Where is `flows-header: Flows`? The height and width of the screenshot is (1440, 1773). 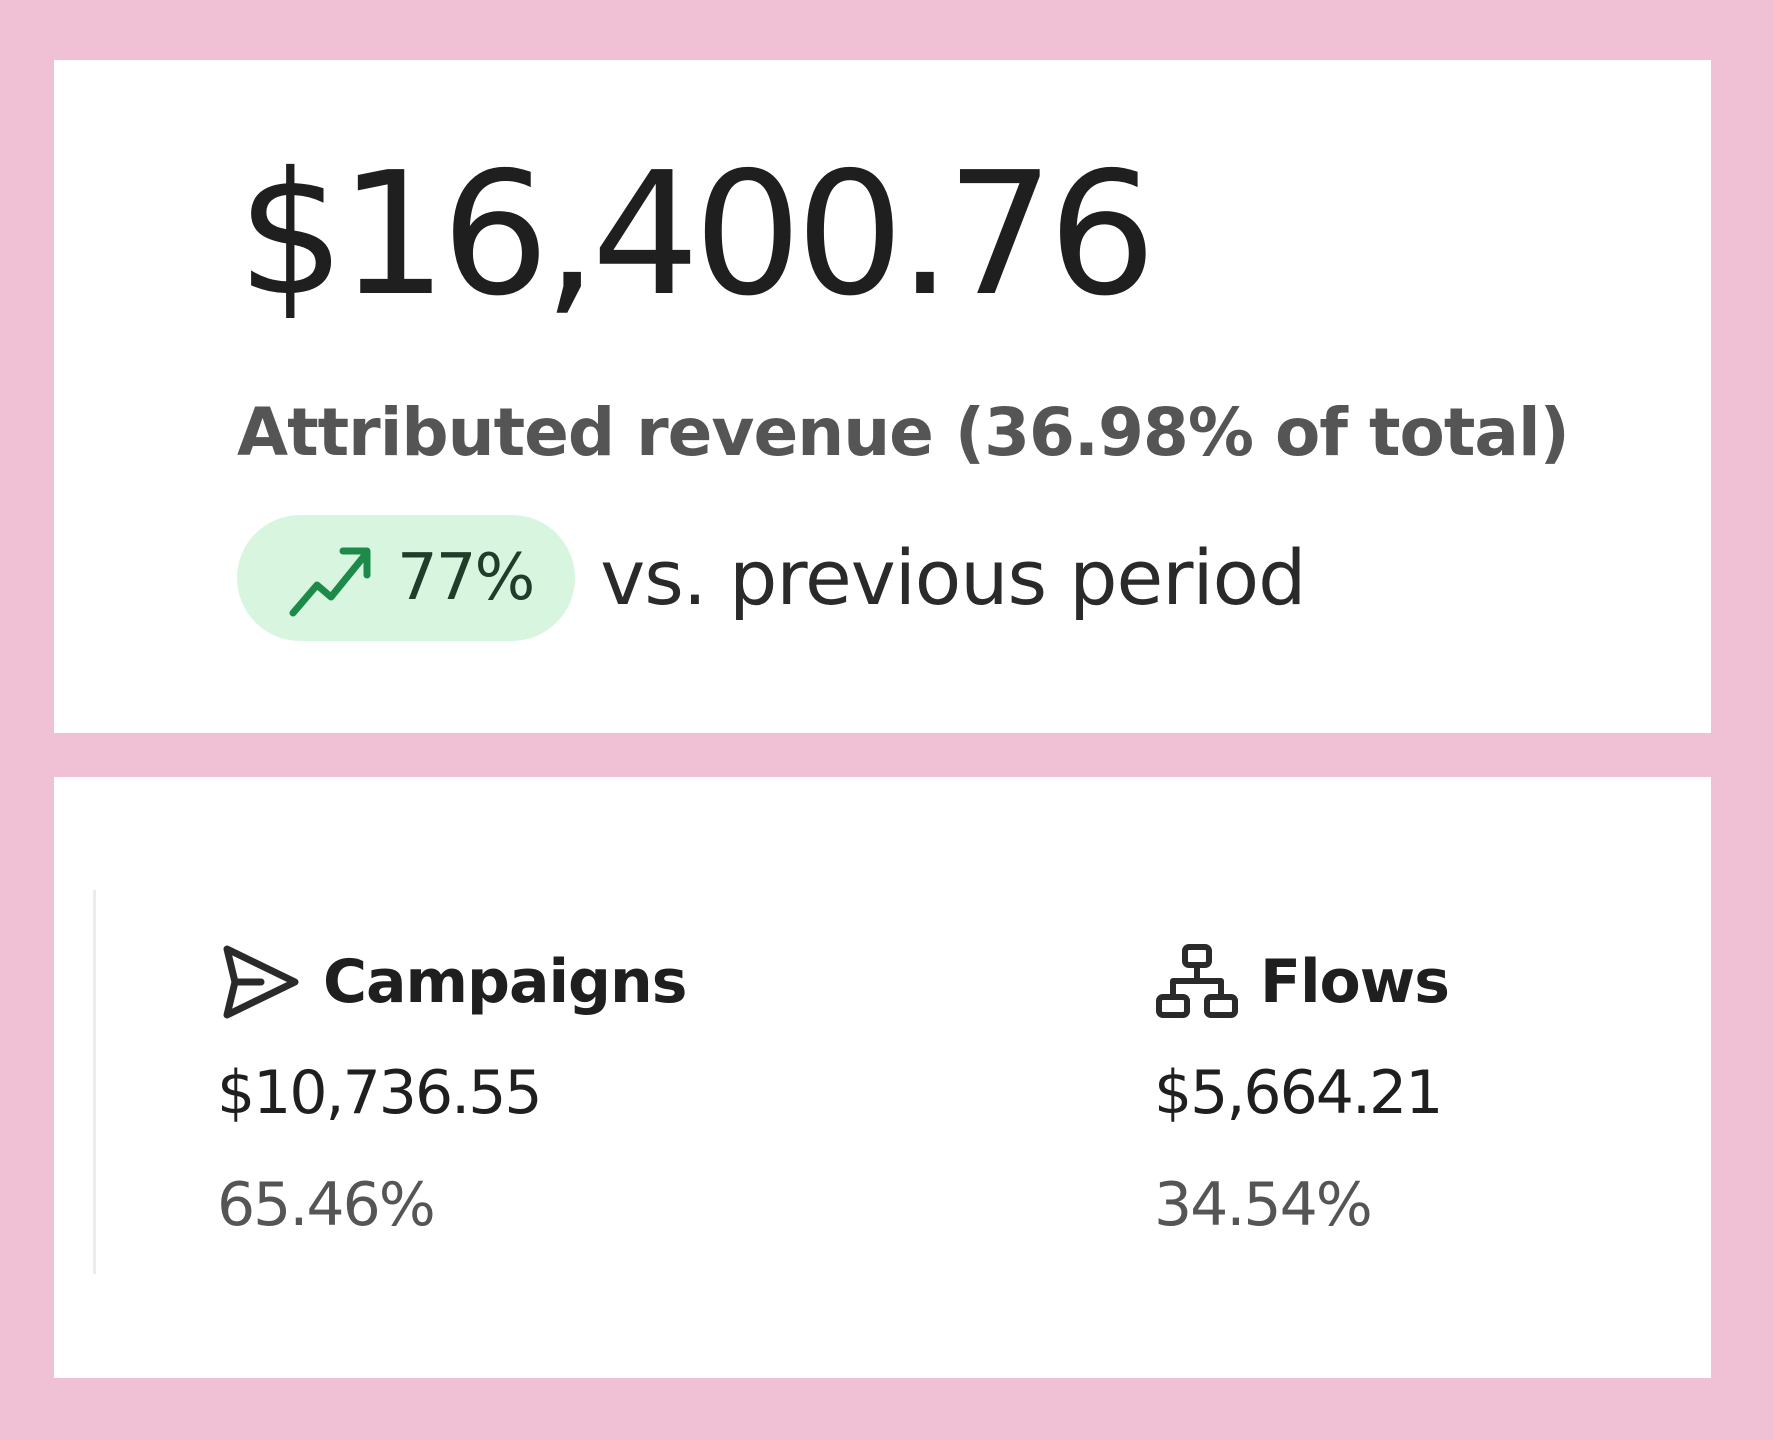 flows-header: Flows is located at coordinates (1302, 982).